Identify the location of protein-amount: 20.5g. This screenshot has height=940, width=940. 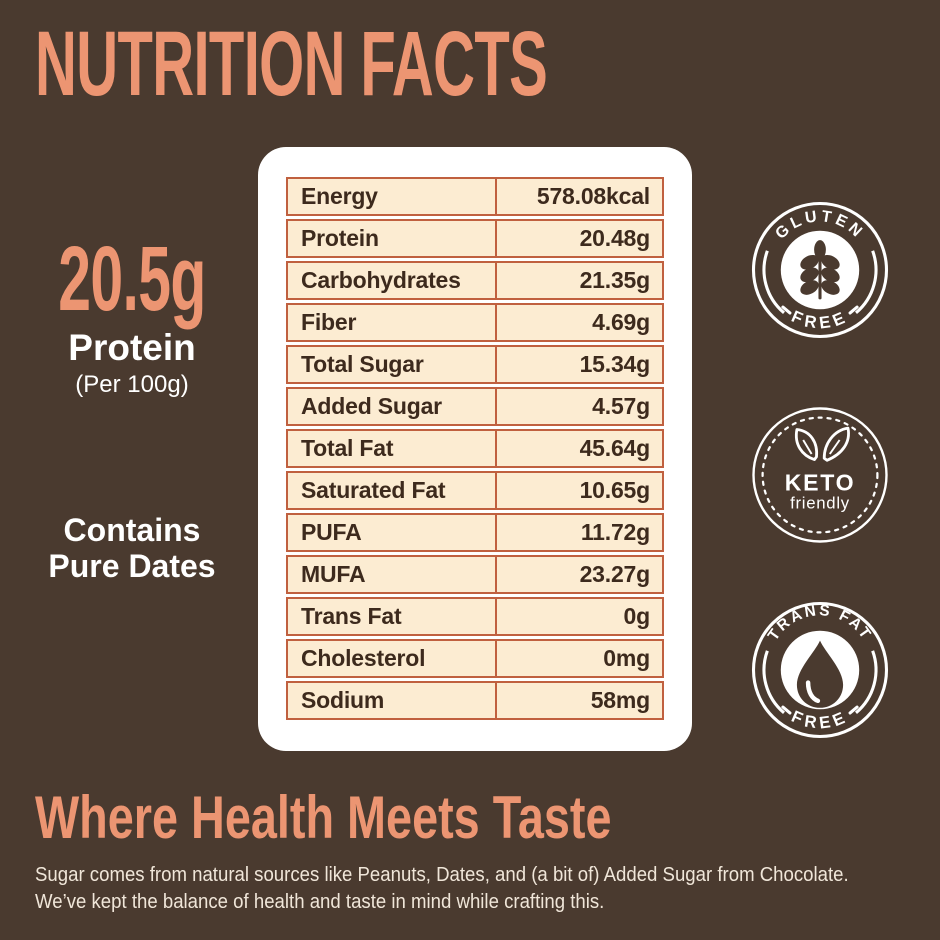
(132, 279).